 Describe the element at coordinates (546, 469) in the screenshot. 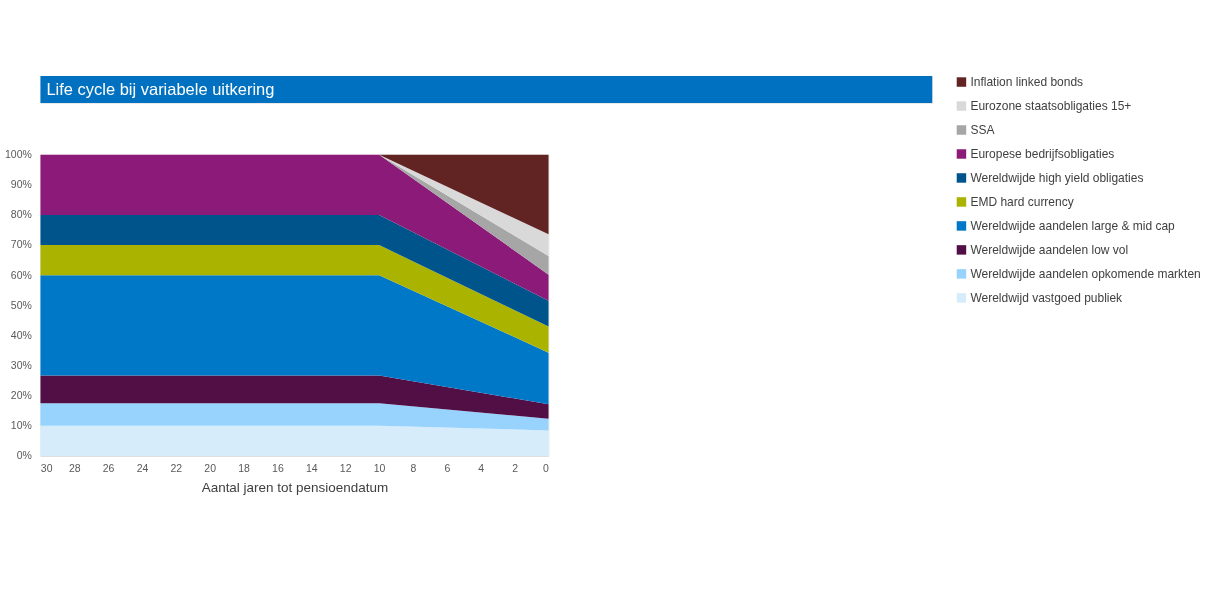

I see `x-tick-label: 0` at that location.